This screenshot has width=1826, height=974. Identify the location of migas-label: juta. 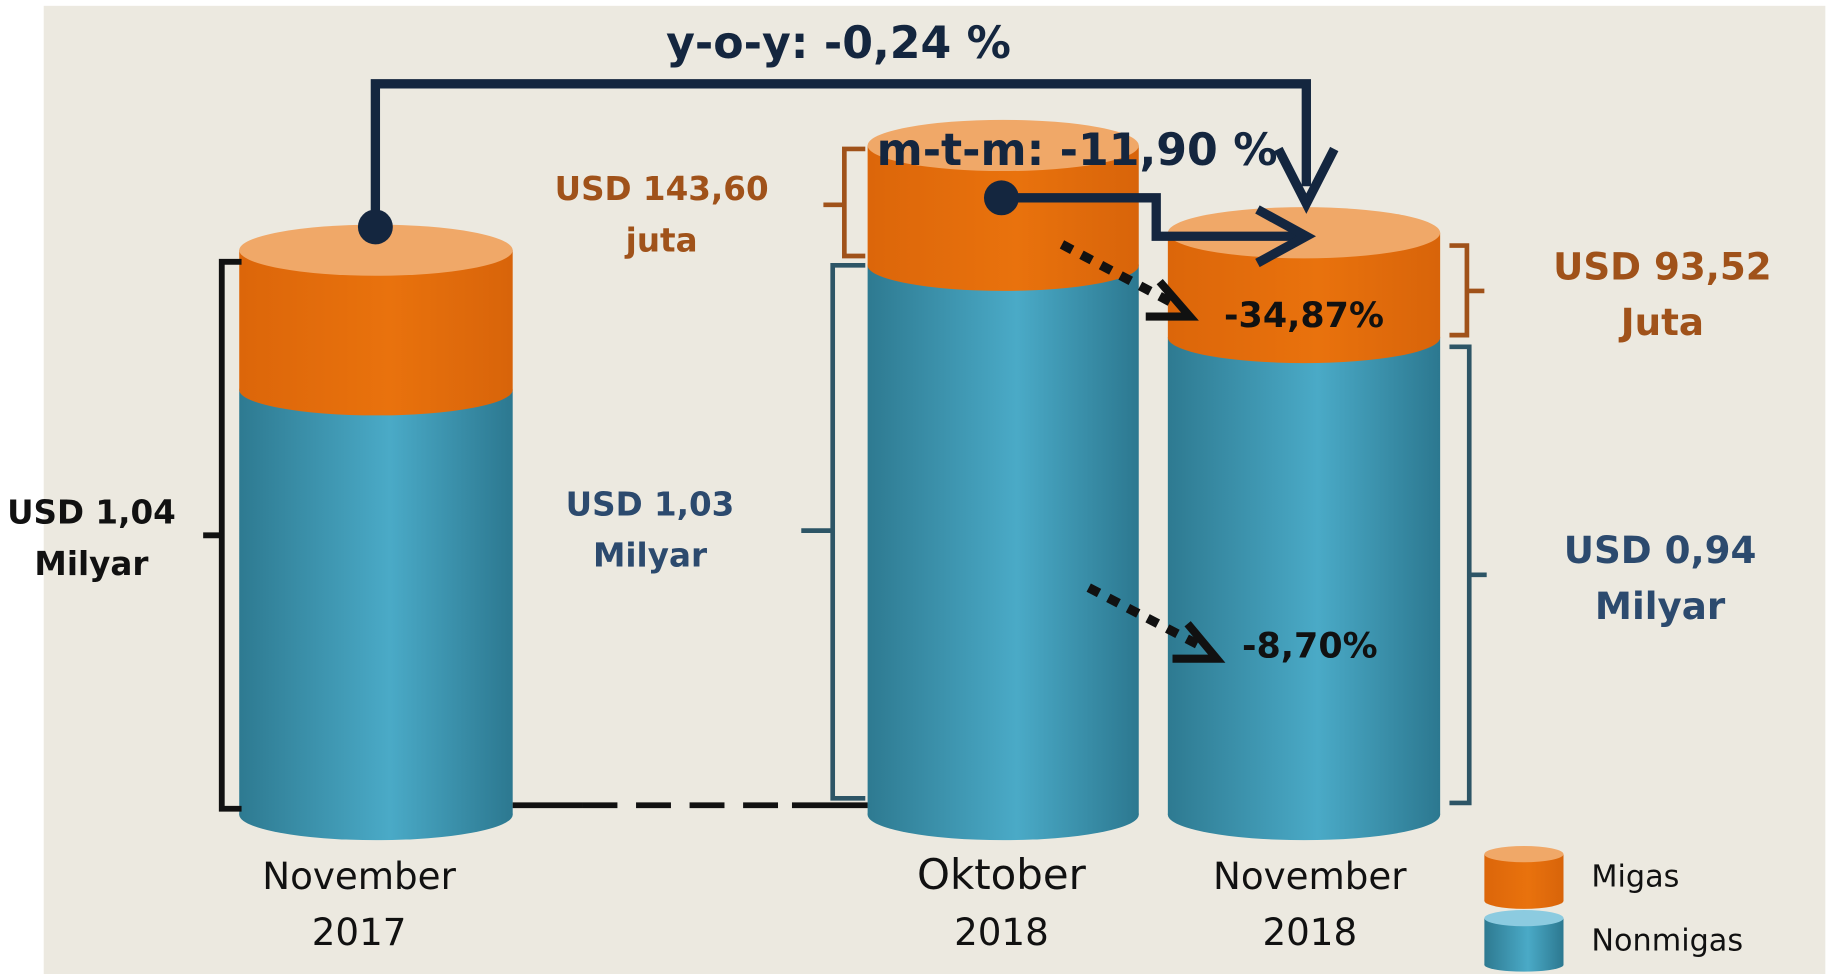
(661, 240).